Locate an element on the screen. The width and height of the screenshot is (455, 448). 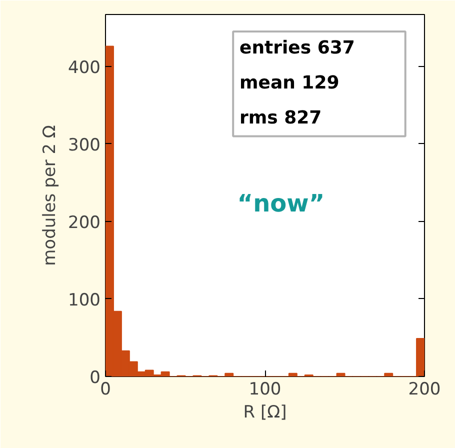
annotation: rms 827 is located at coordinates (280, 117).